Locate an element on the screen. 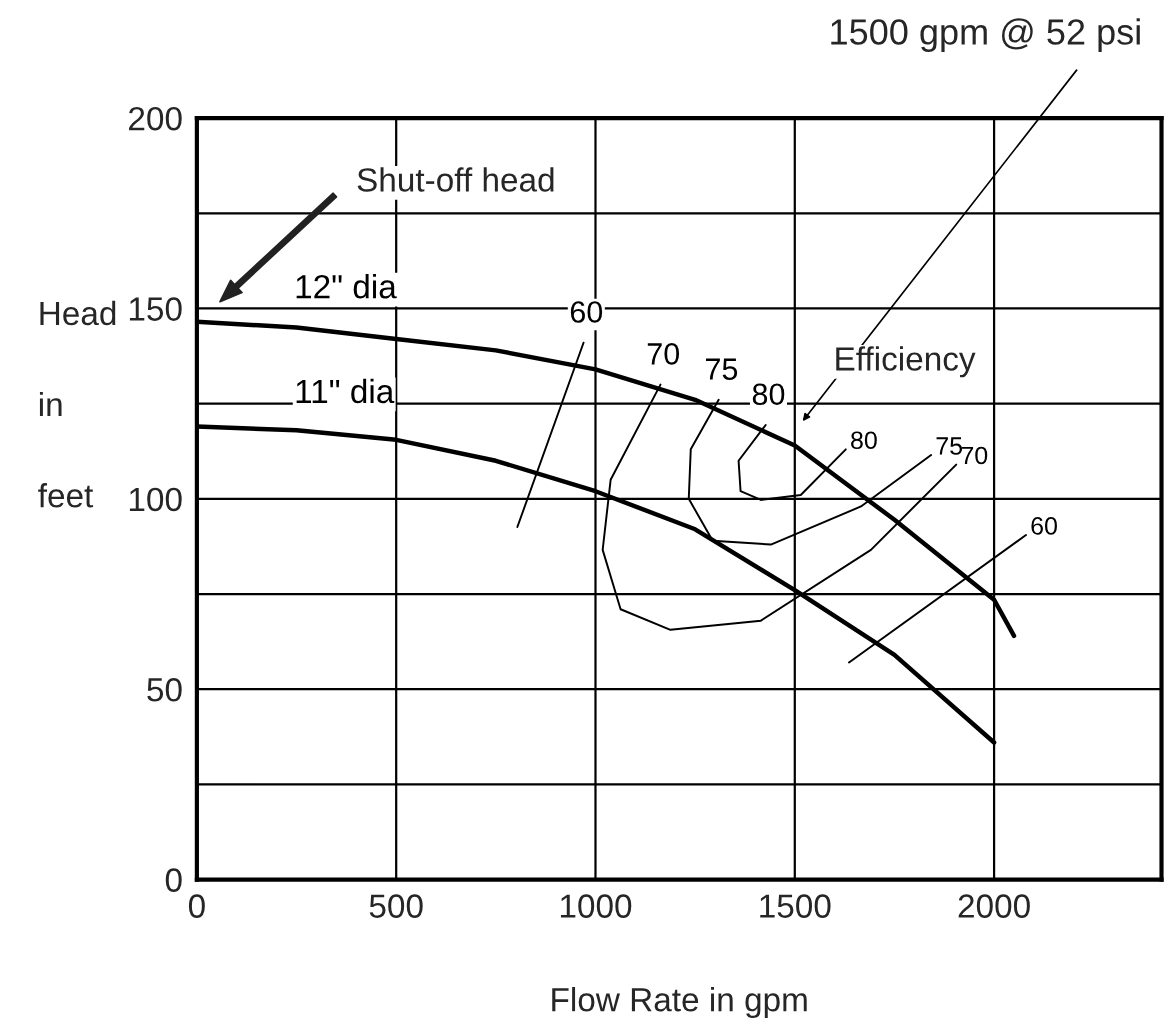 This screenshot has width=1165, height=1036. y-tick-label: 200 is located at coordinates (155, 118).